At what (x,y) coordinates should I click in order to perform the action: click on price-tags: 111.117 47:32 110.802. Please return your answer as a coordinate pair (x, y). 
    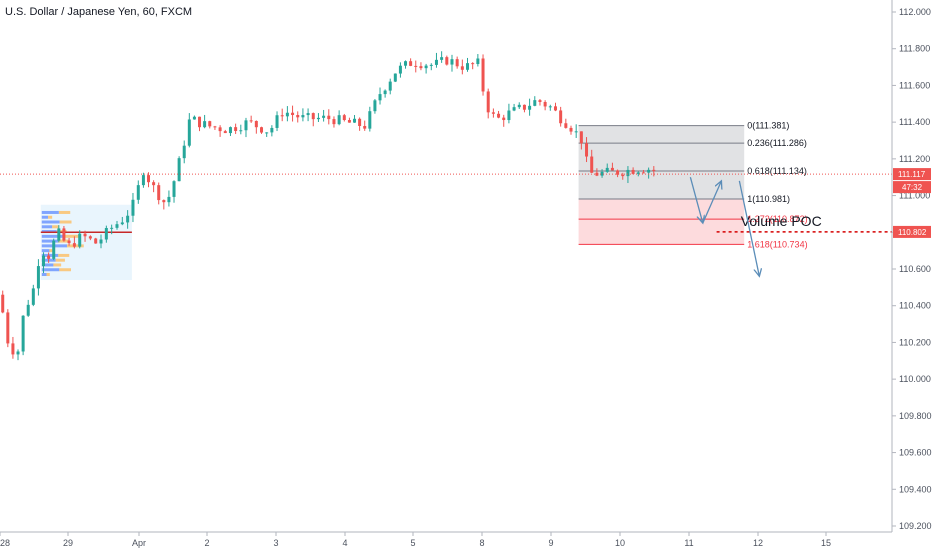
    Looking at the image, I should click on (912, 203).